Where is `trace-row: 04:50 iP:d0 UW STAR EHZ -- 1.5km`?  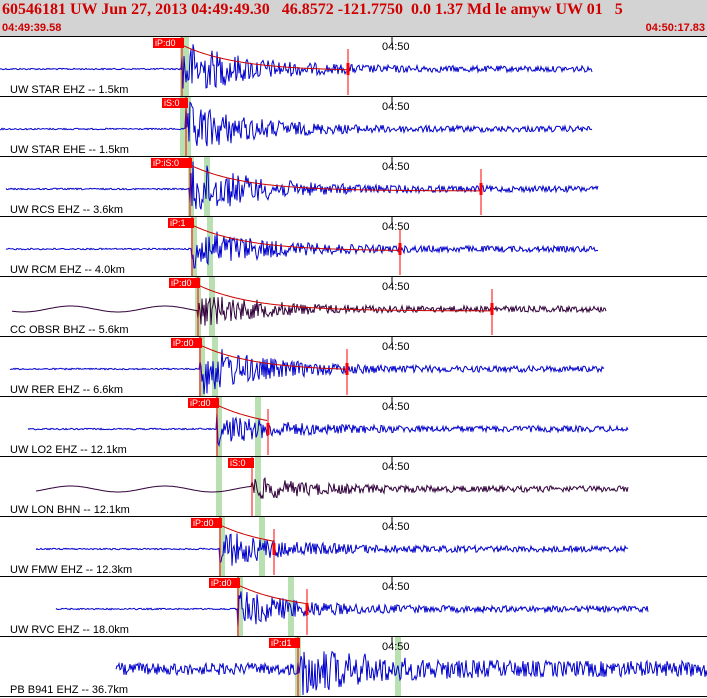 trace-row: 04:50 iP:d0 UW STAR EHZ -- 1.5km is located at coordinates (353, 67).